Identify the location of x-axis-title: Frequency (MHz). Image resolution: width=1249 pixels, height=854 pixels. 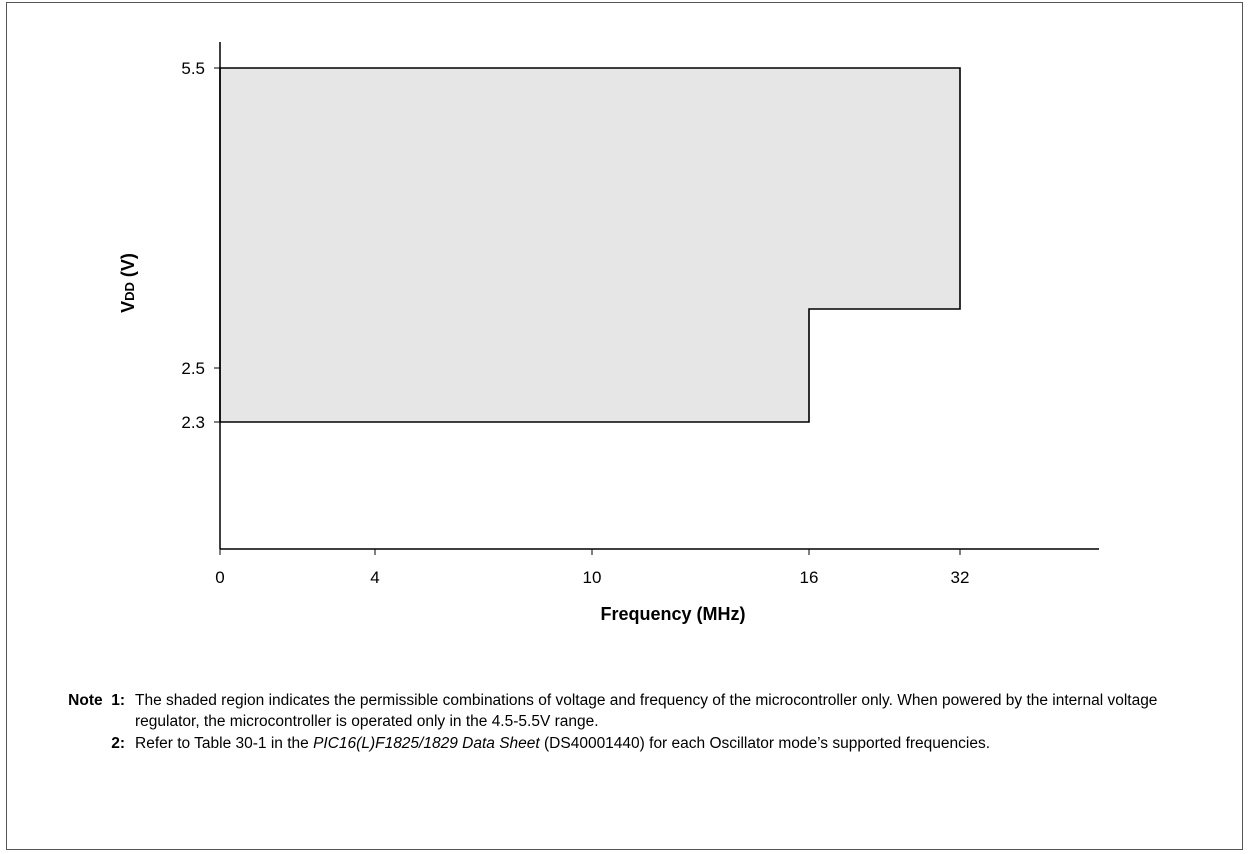
(672, 614).